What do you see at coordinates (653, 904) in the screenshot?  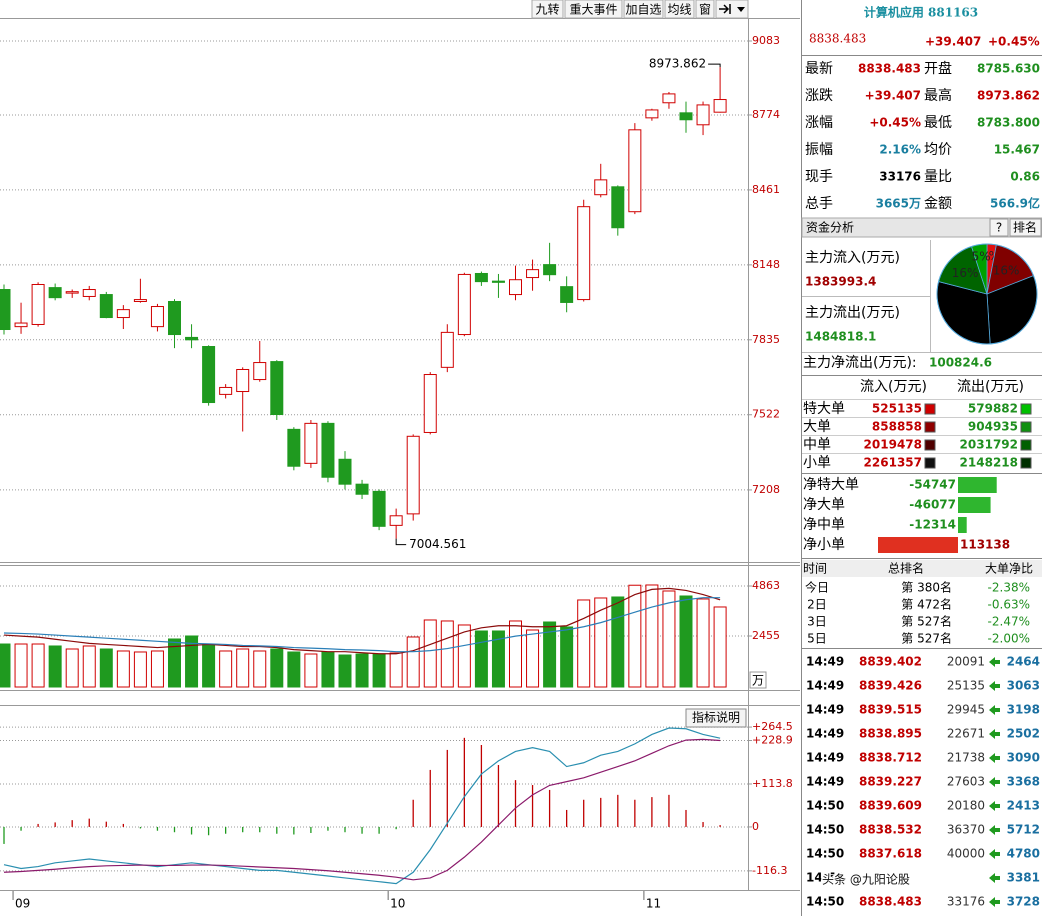 I see `x-tick-label: 11` at bounding box center [653, 904].